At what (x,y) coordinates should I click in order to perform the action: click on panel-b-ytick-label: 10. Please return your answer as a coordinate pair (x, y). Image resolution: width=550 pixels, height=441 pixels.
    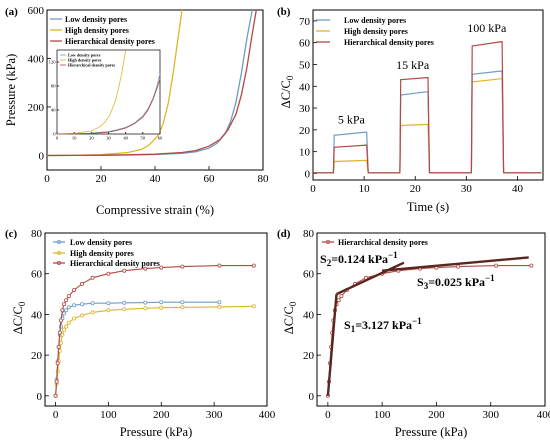
    Looking at the image, I should click on (305, 153).